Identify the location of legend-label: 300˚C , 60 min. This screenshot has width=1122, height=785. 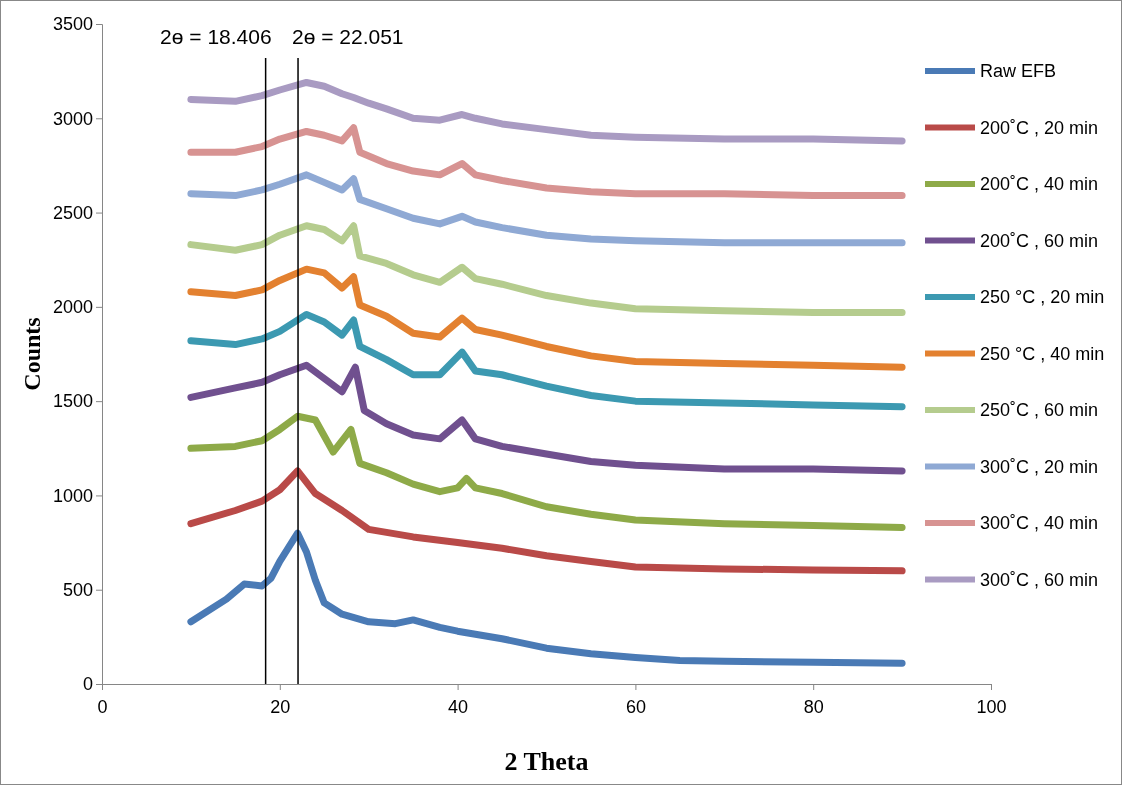
(1039, 579).